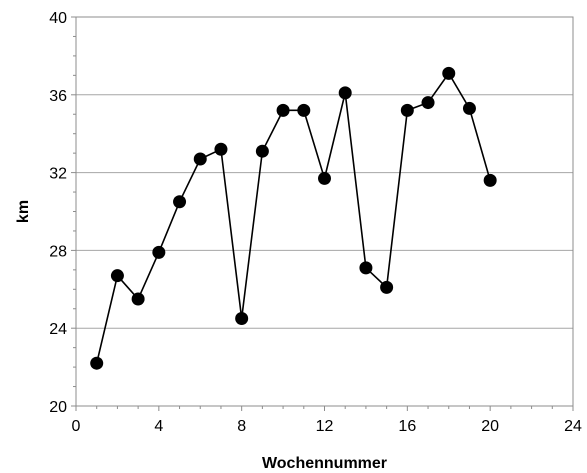 The width and height of the screenshot is (587, 473). I want to click on y-tick-label: 28, so click(58, 251).